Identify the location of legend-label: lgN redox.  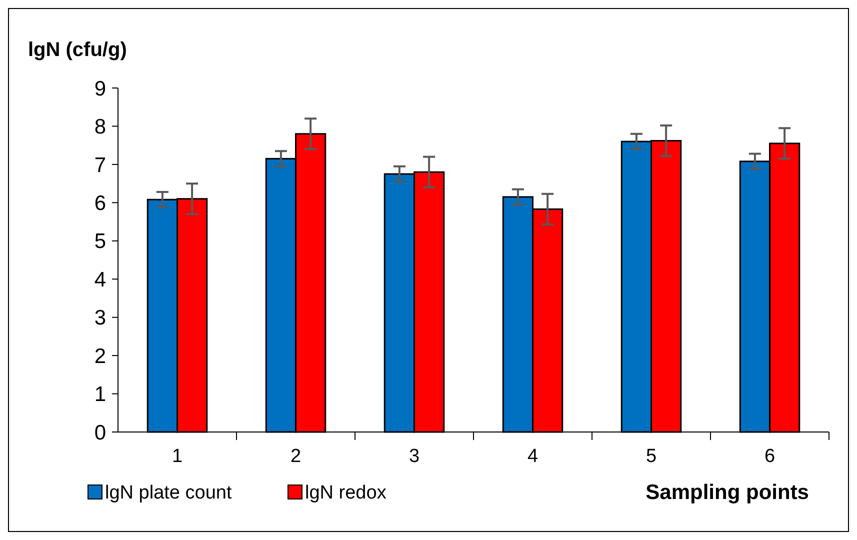
(346, 493).